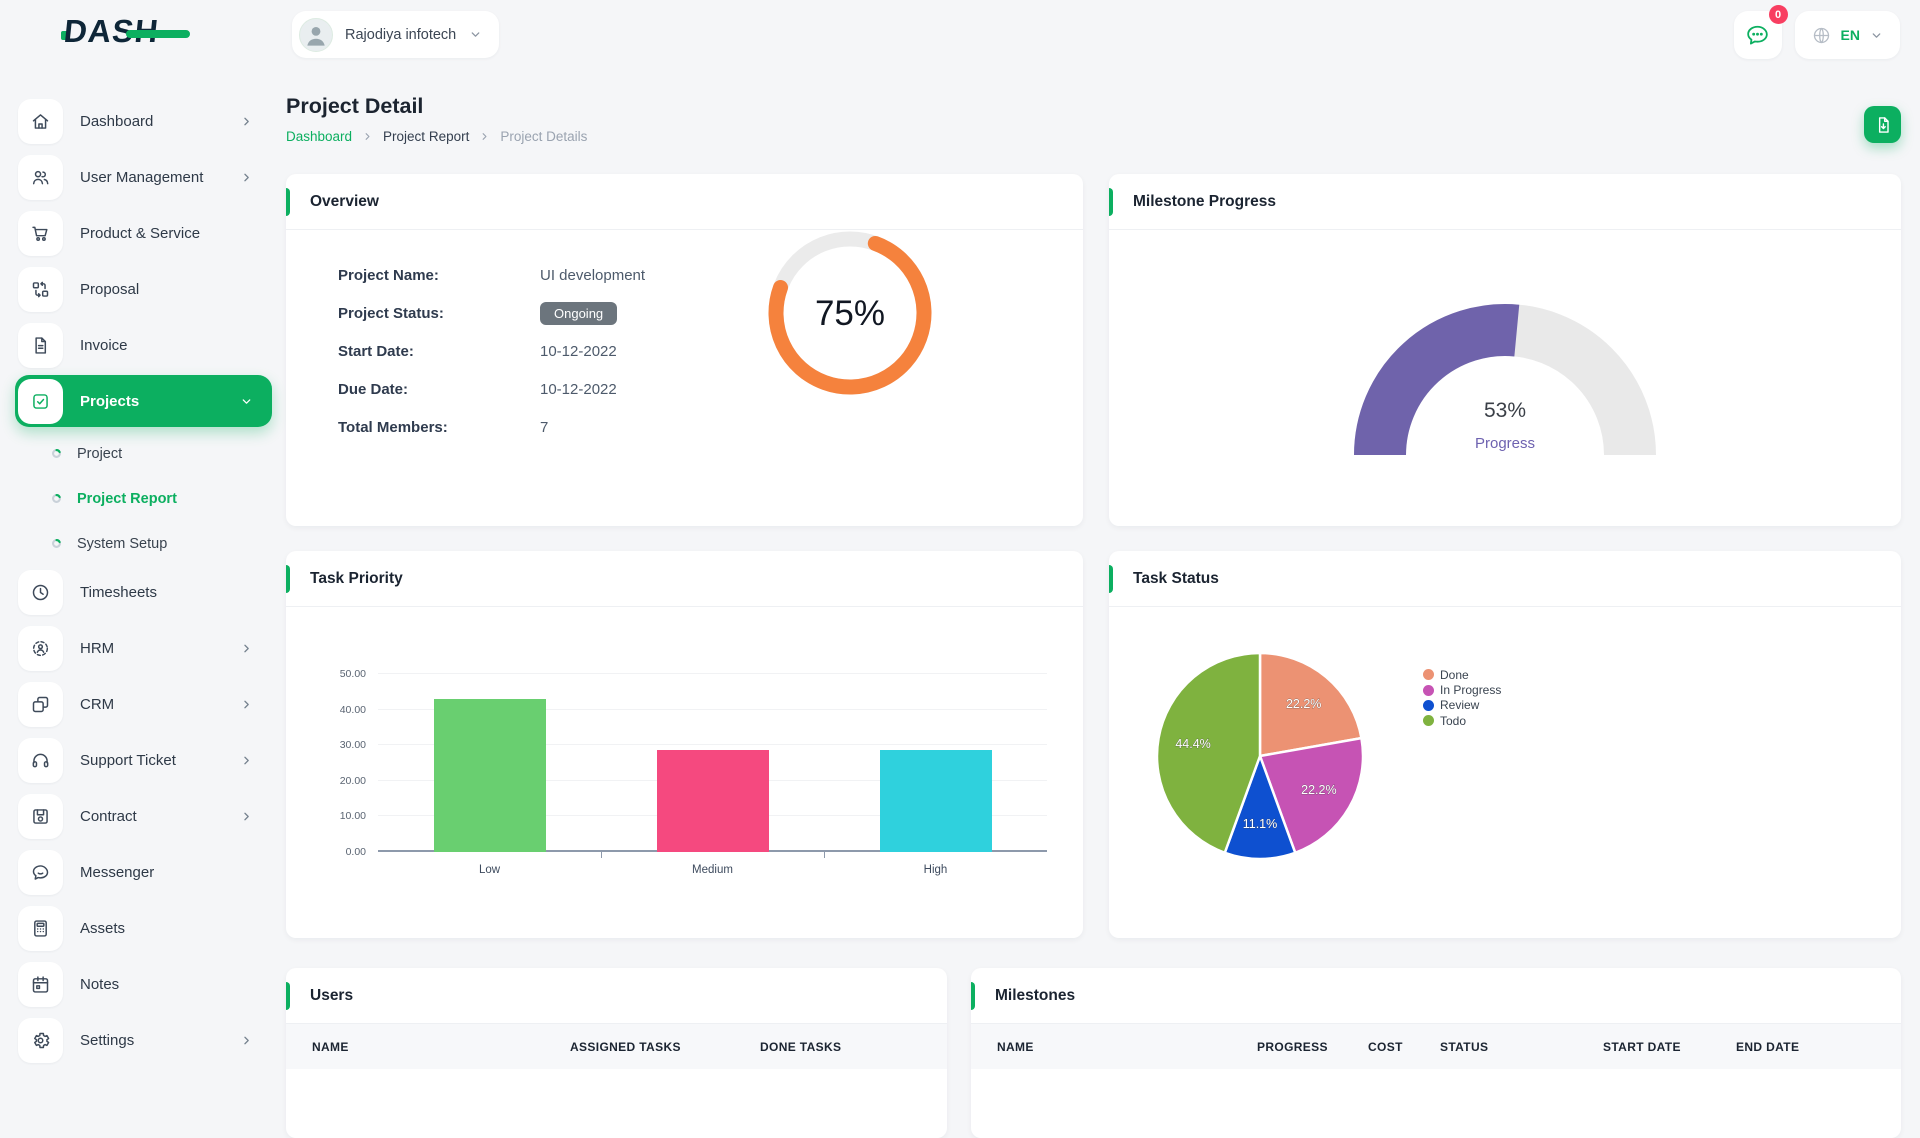  What do you see at coordinates (110, 401) in the screenshot?
I see `sidebar-item-label: Projects` at bounding box center [110, 401].